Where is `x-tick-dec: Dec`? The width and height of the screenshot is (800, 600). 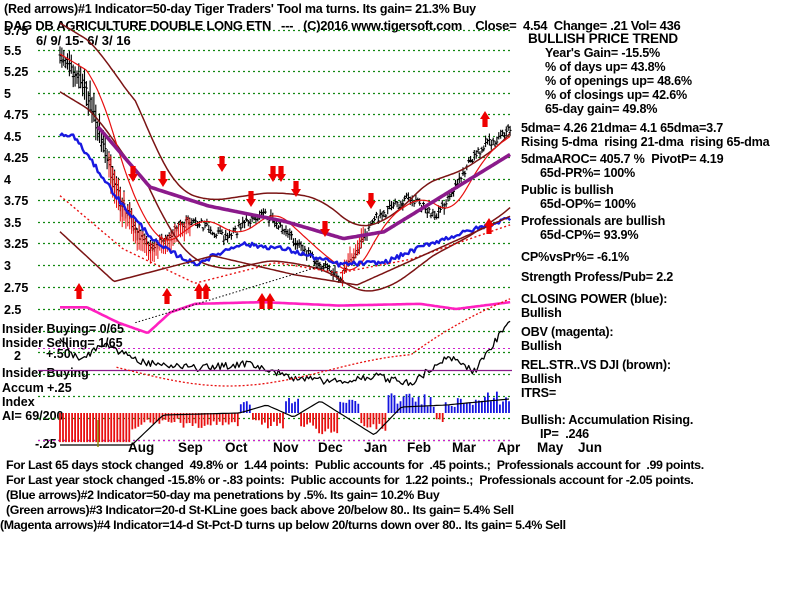
x-tick-dec: Dec is located at coordinates (330, 447).